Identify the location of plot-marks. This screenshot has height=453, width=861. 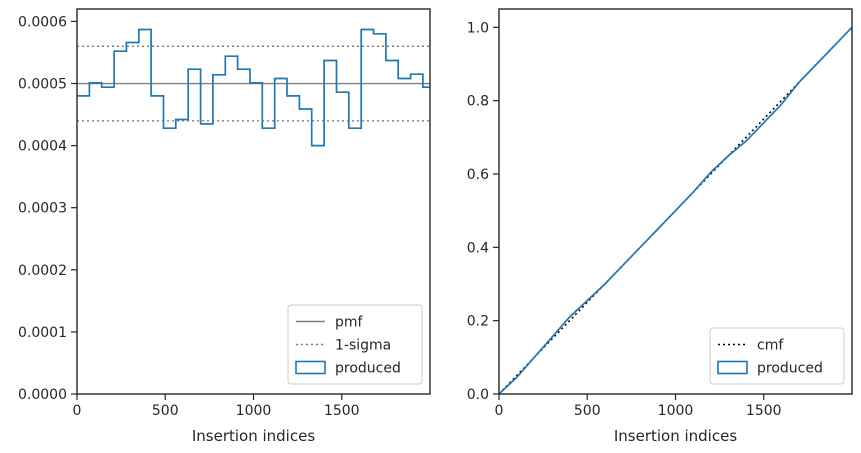
(253, 87).